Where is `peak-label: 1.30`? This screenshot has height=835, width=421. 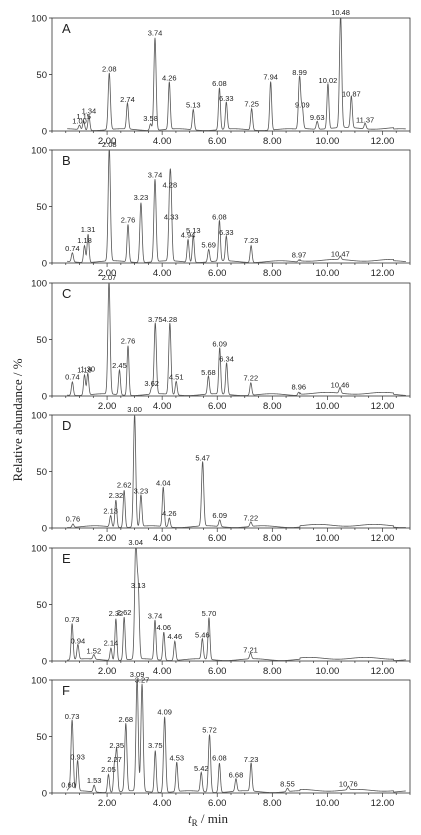 peak-label: 1.30 is located at coordinates (87, 369).